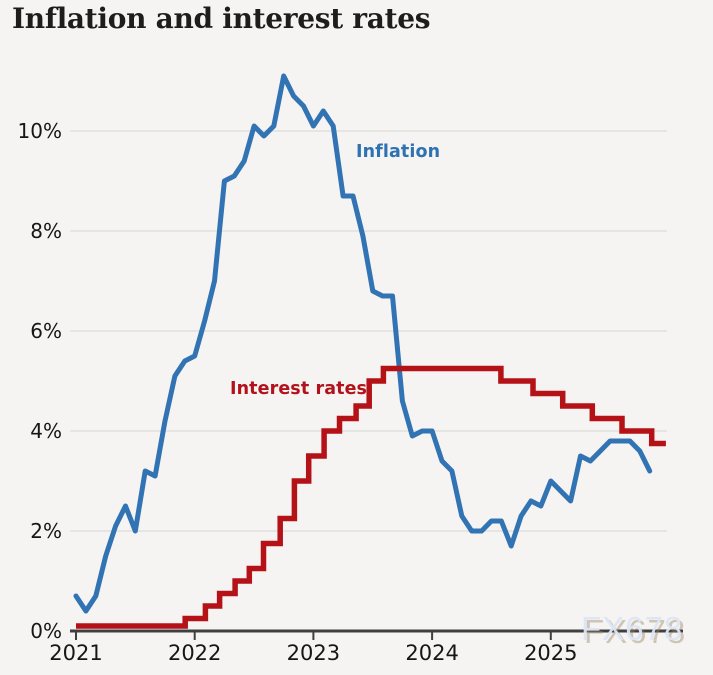  What do you see at coordinates (432, 653) in the screenshot?
I see `x-axis-label-2024: 2024` at bounding box center [432, 653].